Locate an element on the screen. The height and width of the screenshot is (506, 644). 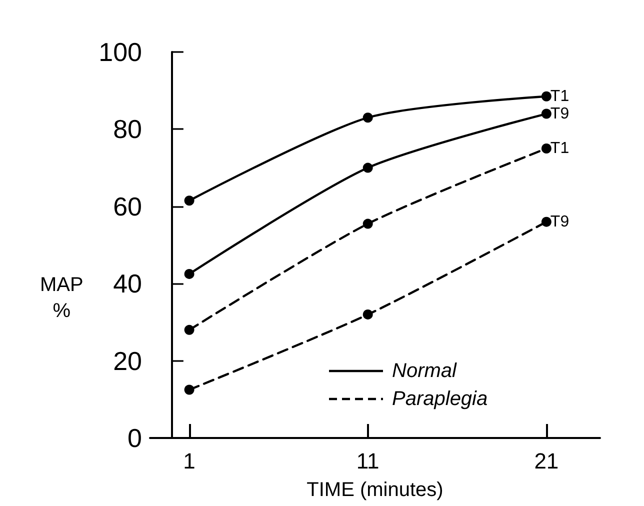
x-tick-label: 1 is located at coordinates (189, 461).